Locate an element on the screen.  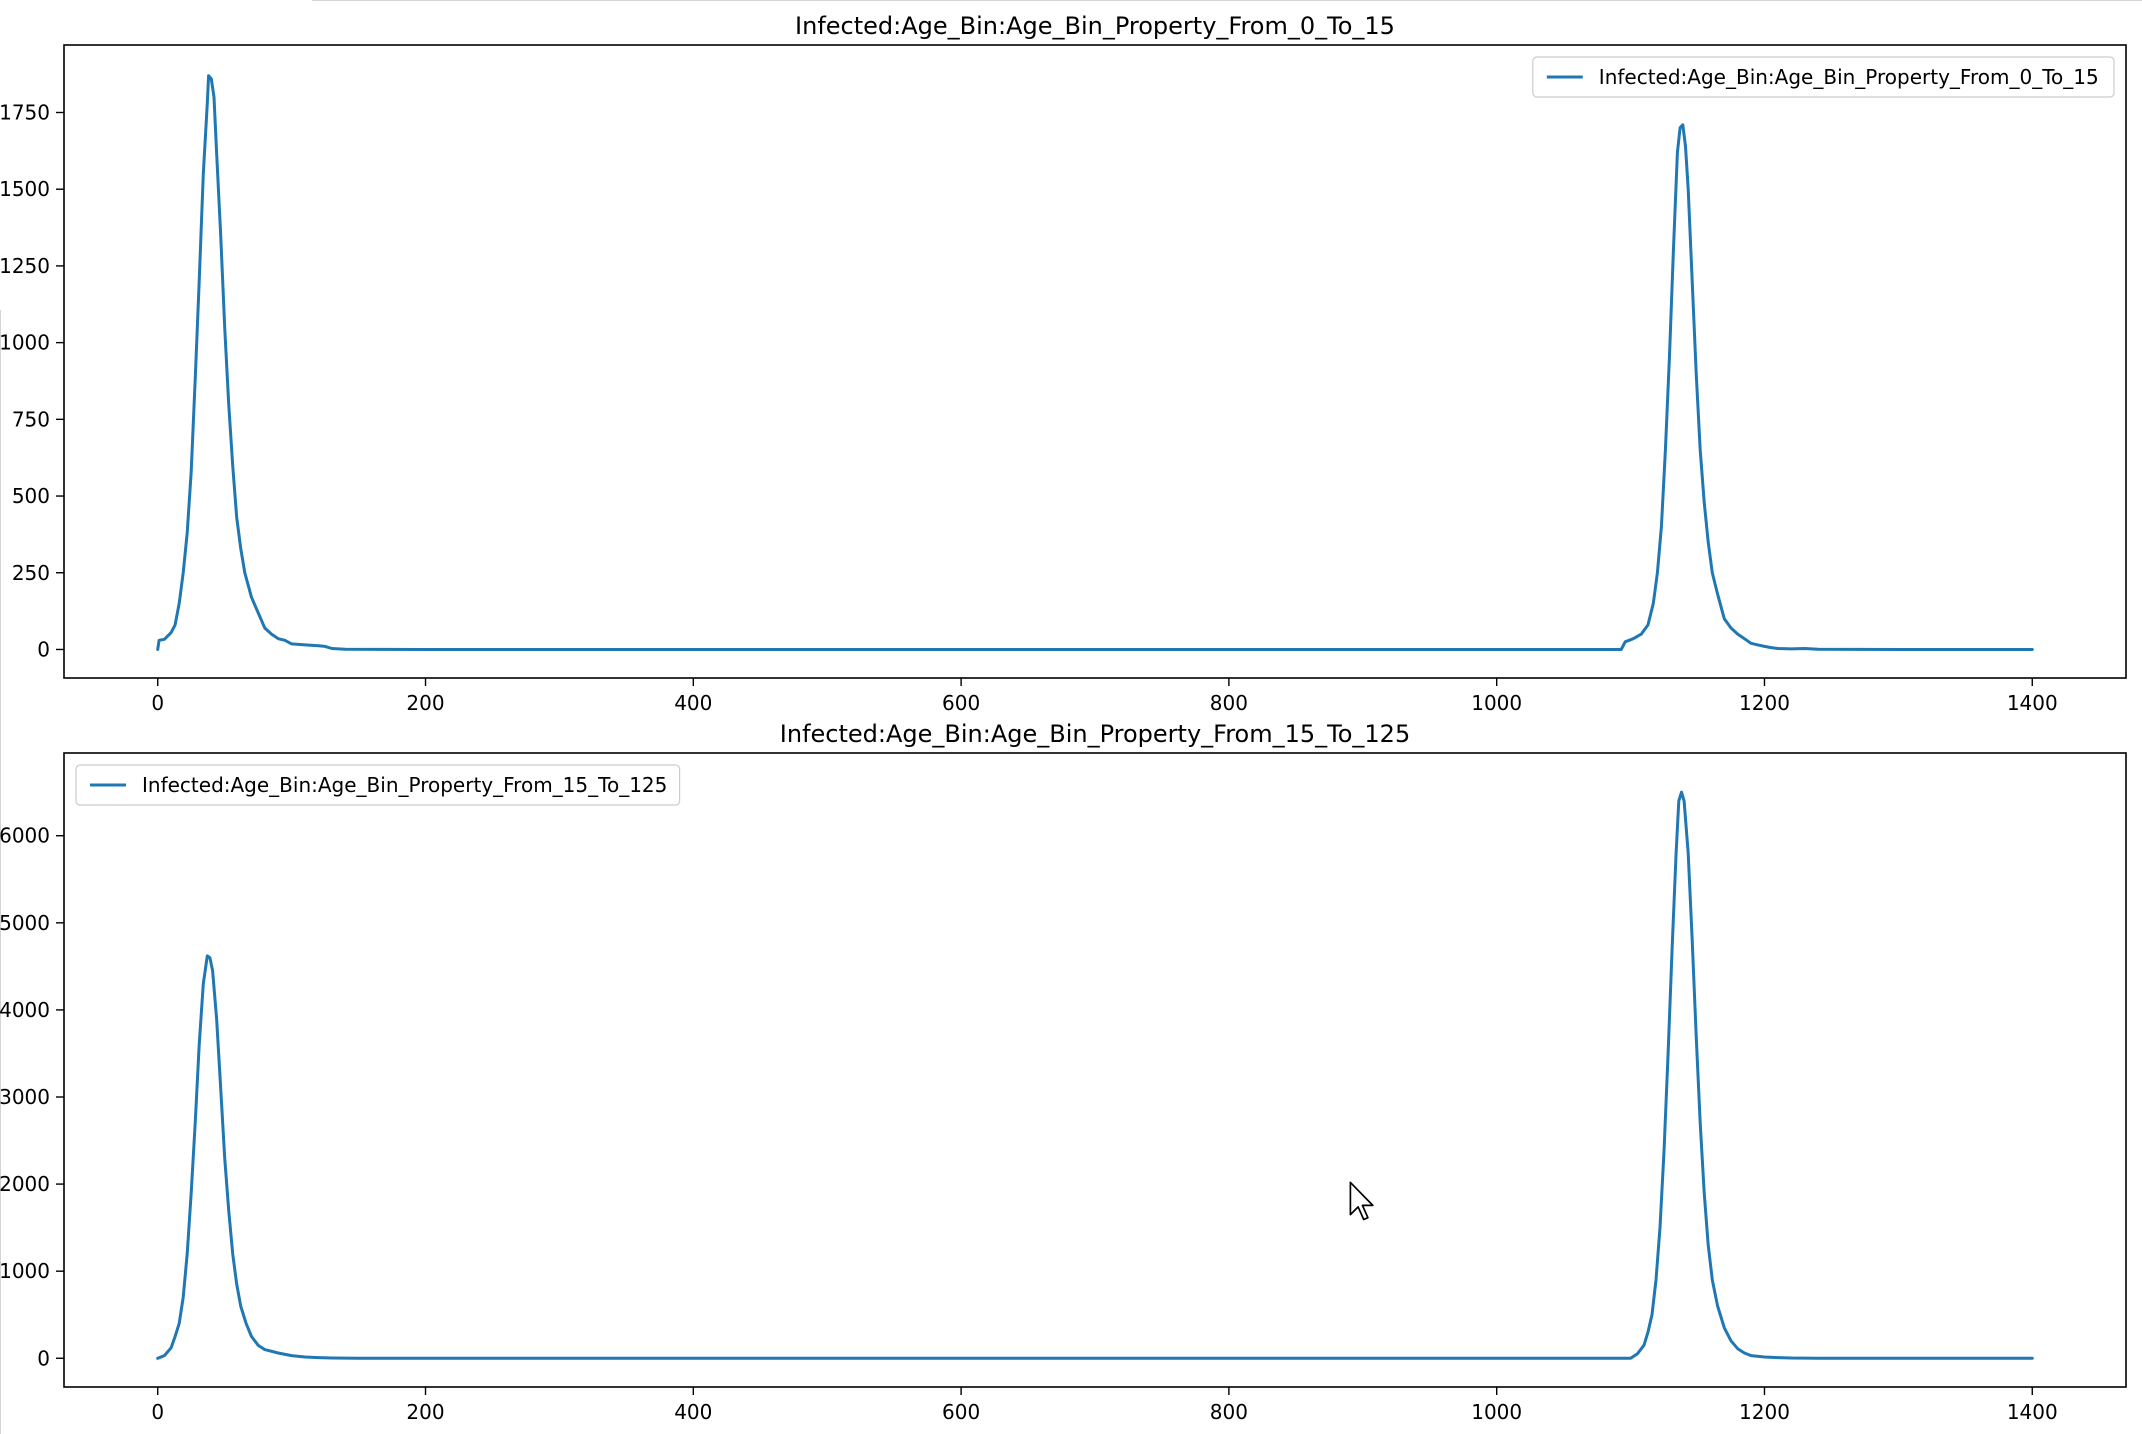
y-tick-label: 1500 is located at coordinates (25, 189).